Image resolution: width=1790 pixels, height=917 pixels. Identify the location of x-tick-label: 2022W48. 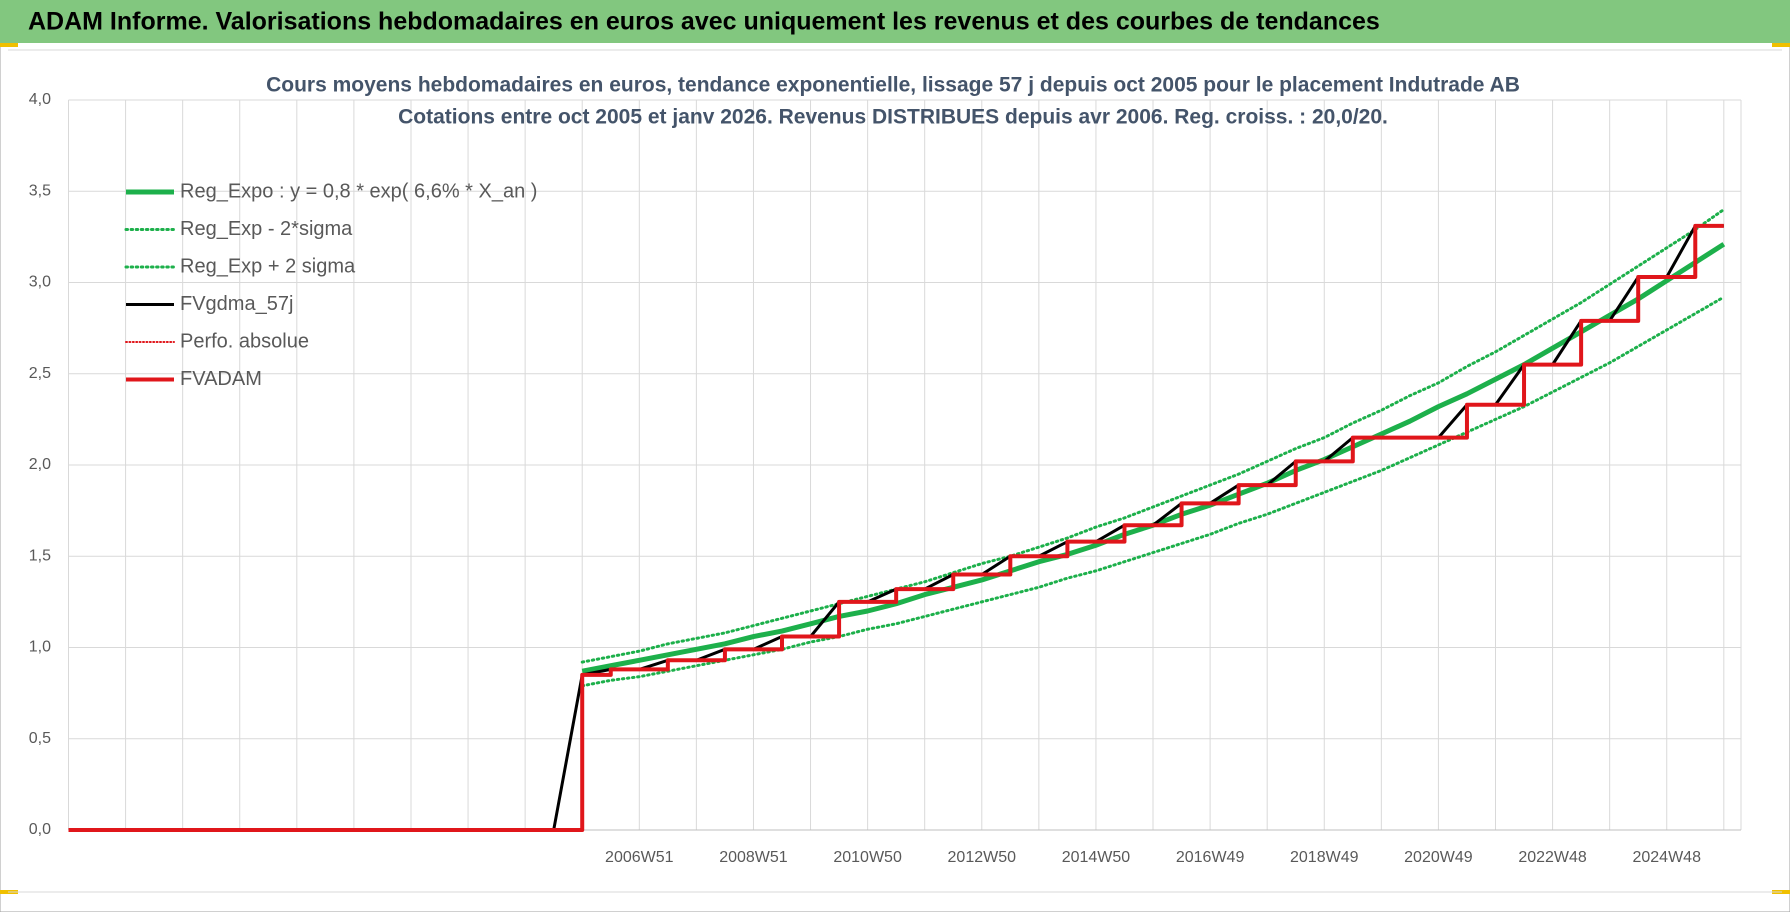
(1552, 857).